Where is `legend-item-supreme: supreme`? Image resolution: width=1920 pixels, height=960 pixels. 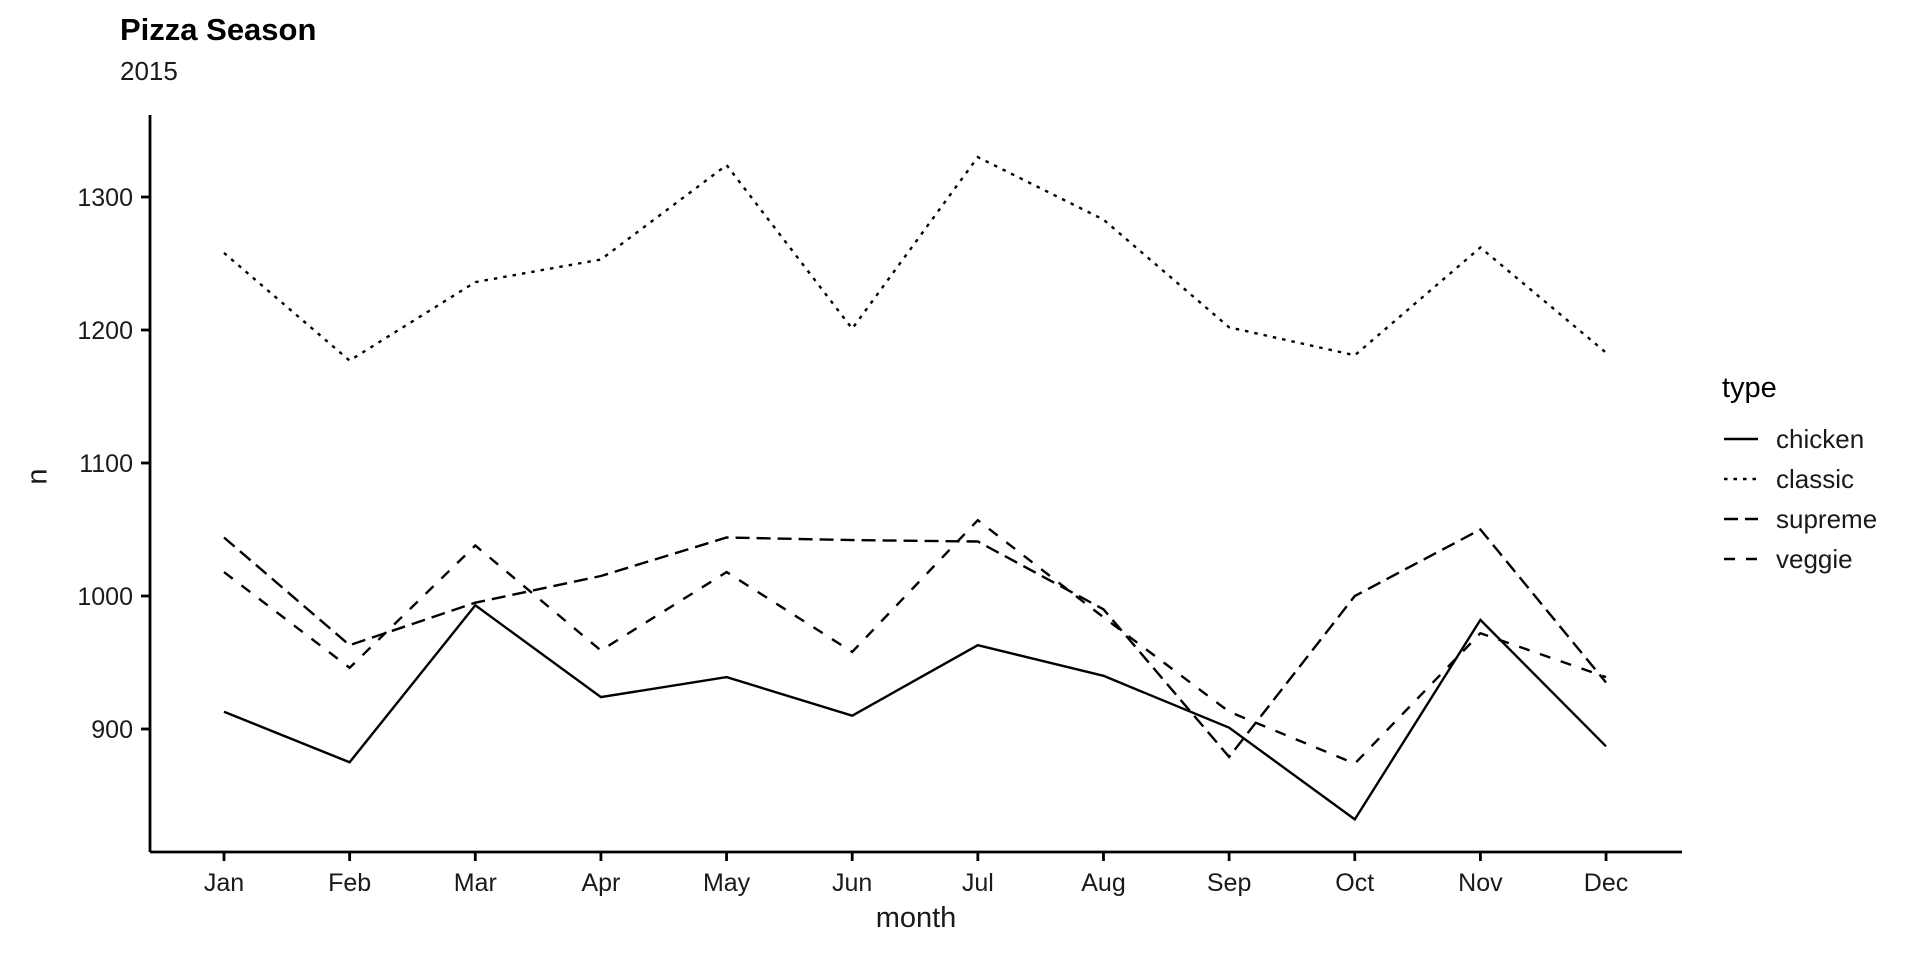
legend-item-supreme: supreme is located at coordinates (1799, 519).